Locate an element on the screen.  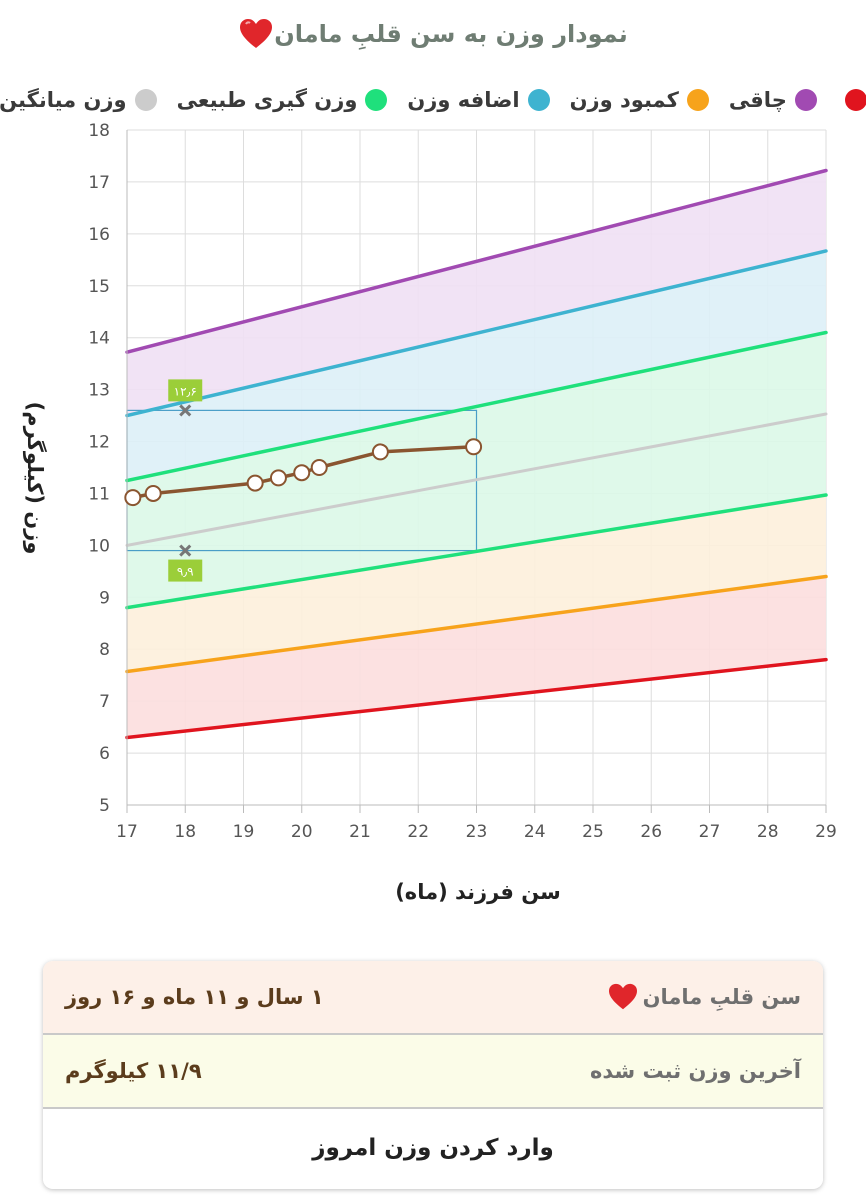
y-tick-label: 10 is located at coordinates (99, 546).